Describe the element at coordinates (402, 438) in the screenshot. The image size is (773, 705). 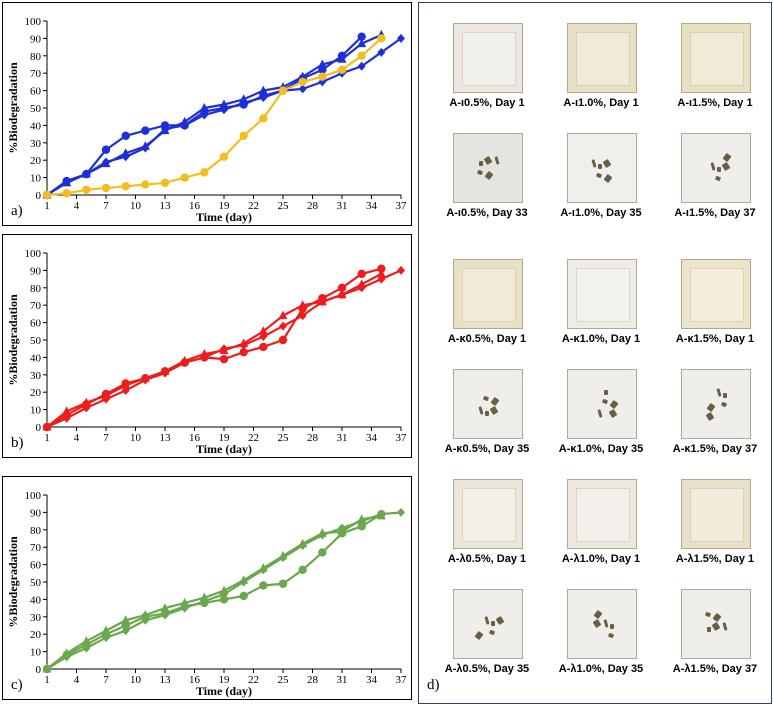
I see `x-tick-label: 37` at that location.